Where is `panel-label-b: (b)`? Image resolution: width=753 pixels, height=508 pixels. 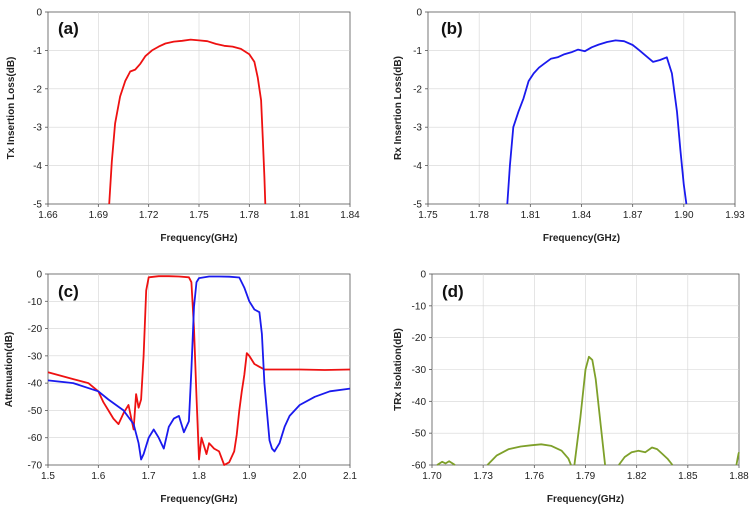 panel-label-b: (b) is located at coordinates (452, 28).